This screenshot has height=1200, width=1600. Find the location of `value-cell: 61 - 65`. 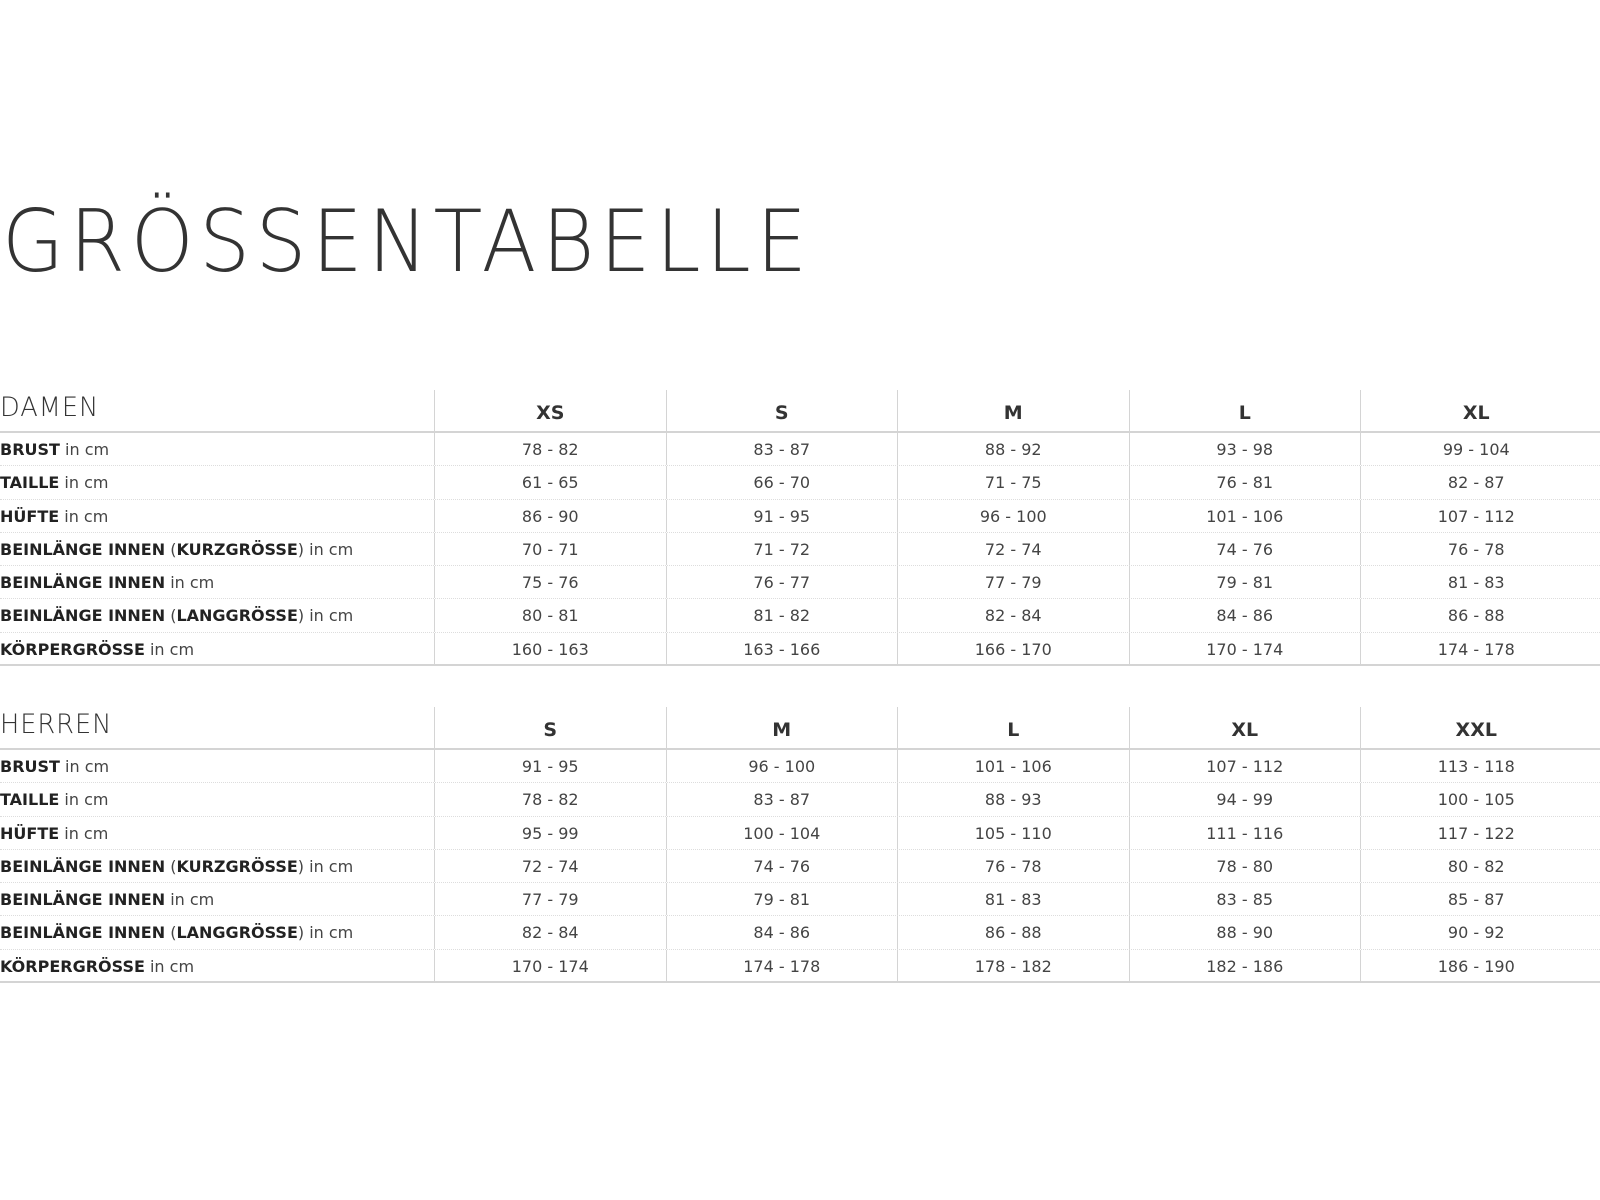

value-cell: 61 - 65 is located at coordinates (550, 482).